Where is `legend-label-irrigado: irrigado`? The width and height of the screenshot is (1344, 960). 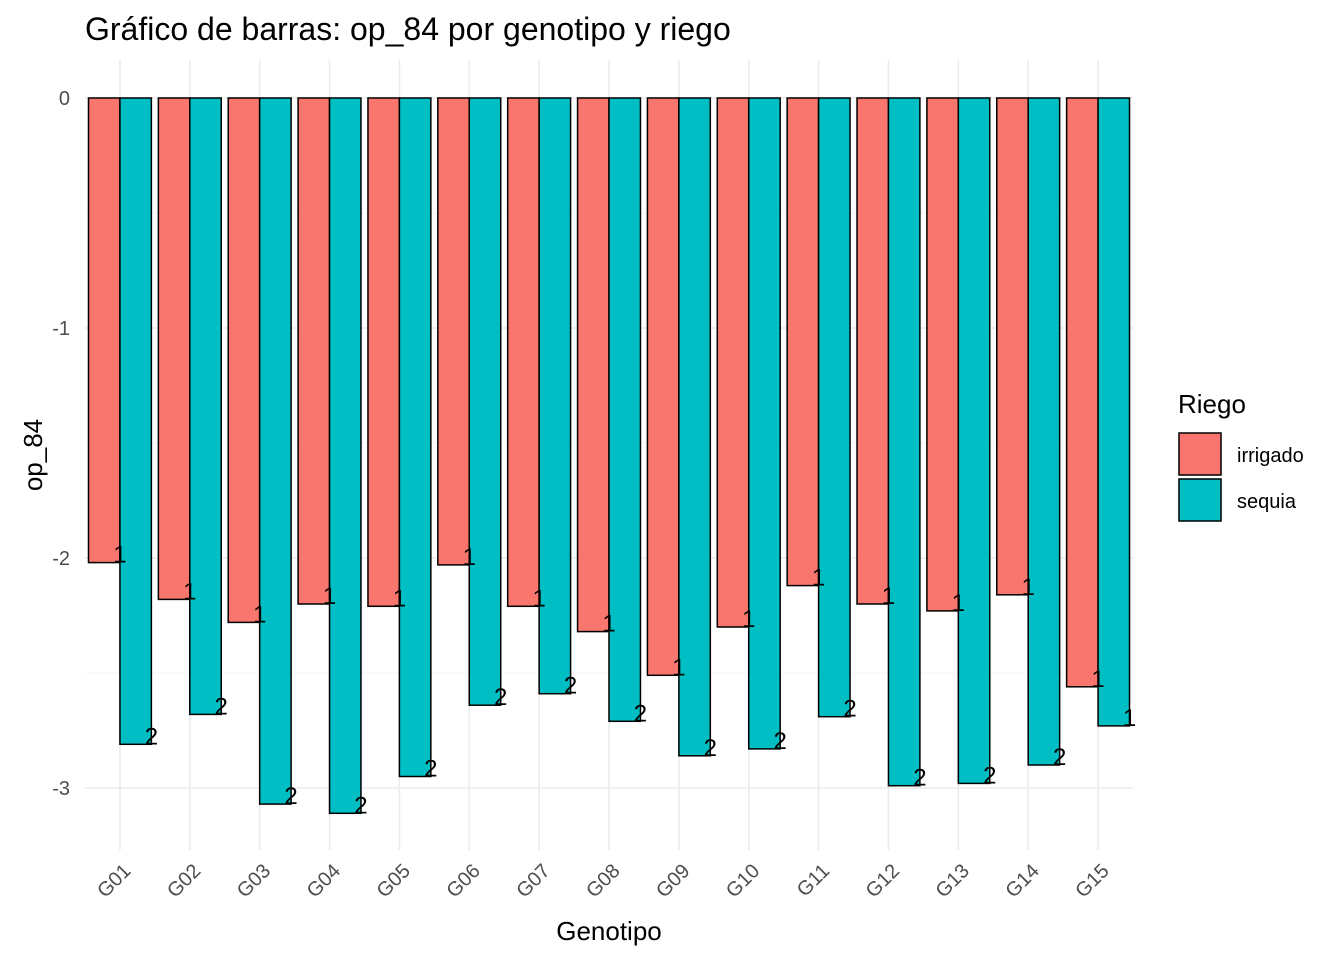 legend-label-irrigado: irrigado is located at coordinates (1270, 456).